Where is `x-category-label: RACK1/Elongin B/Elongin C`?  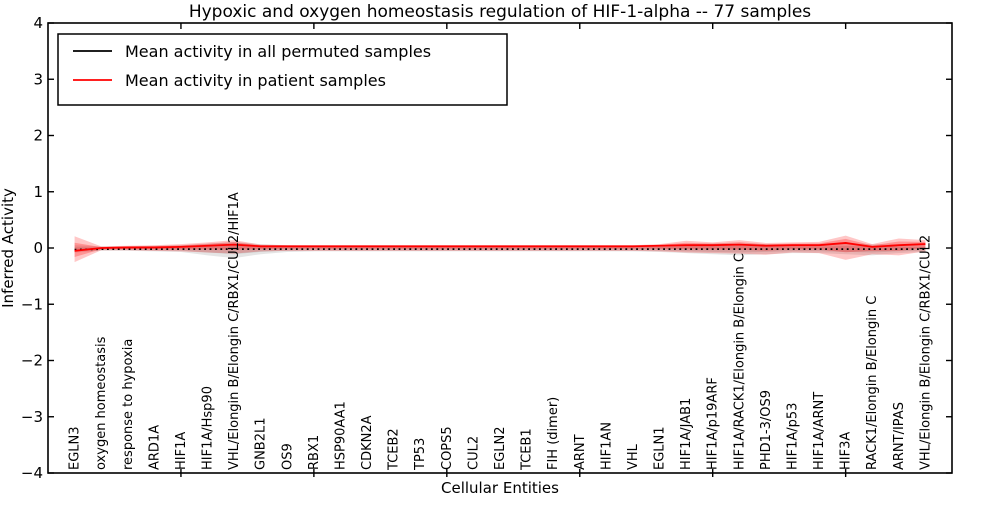 x-category-label: RACK1/Elongin B/Elongin C is located at coordinates (872, 383).